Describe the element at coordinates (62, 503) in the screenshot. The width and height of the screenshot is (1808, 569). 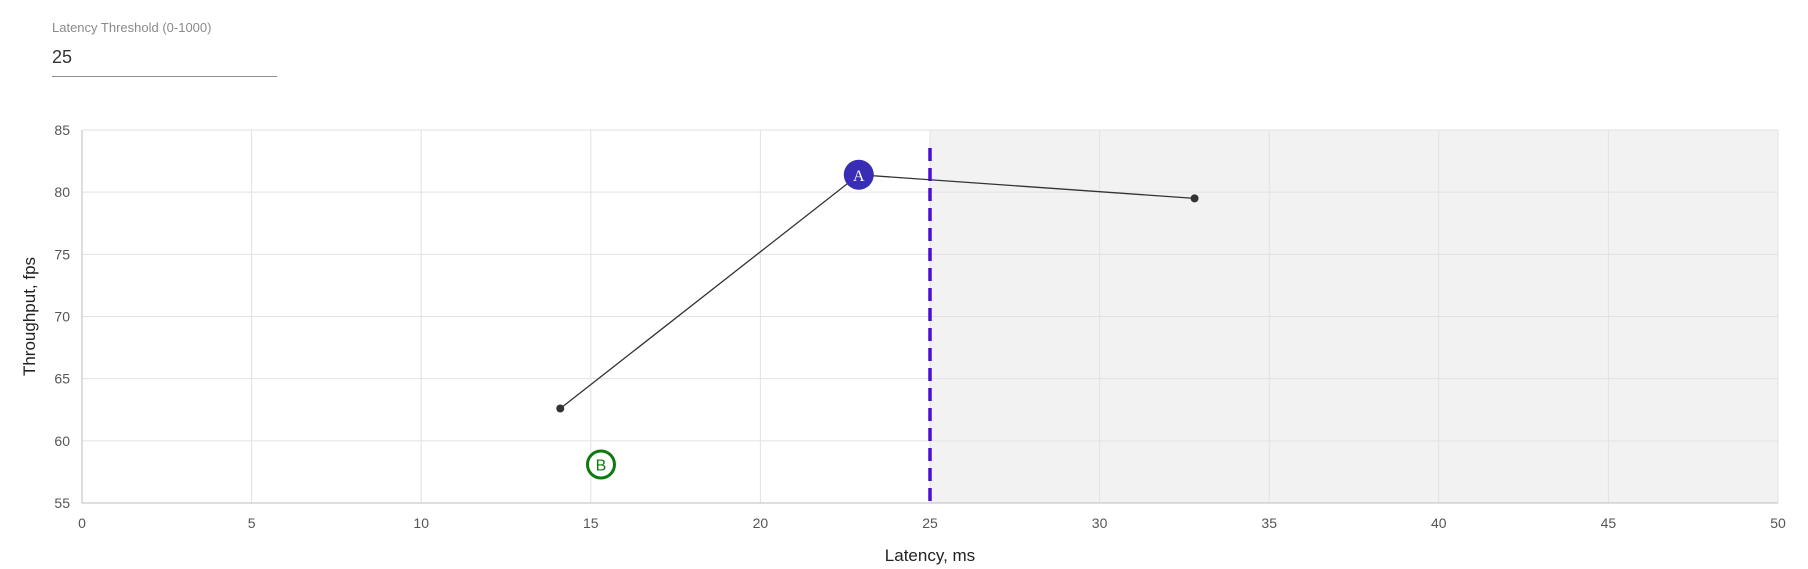
I see `y-tick-label: 55` at that location.